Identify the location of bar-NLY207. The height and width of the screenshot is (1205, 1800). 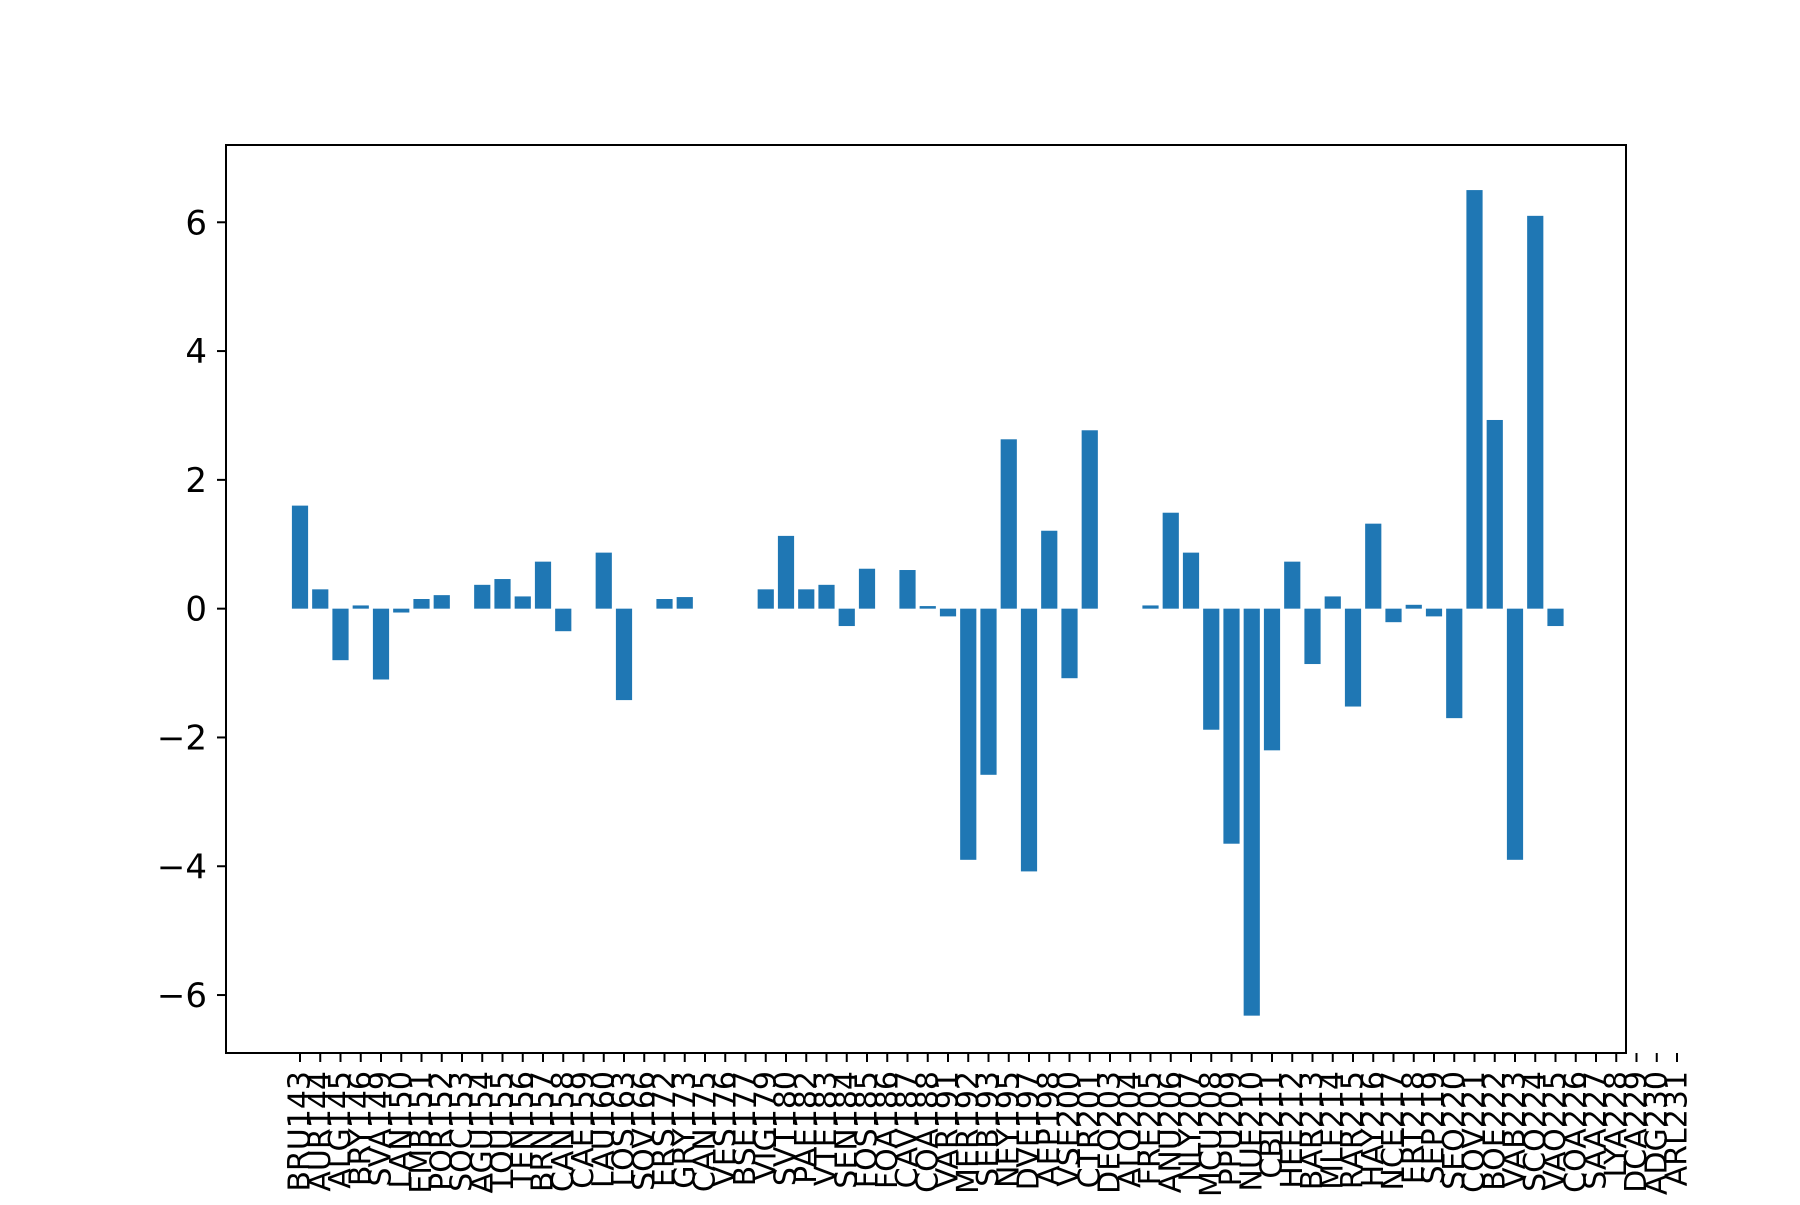
(1191, 580).